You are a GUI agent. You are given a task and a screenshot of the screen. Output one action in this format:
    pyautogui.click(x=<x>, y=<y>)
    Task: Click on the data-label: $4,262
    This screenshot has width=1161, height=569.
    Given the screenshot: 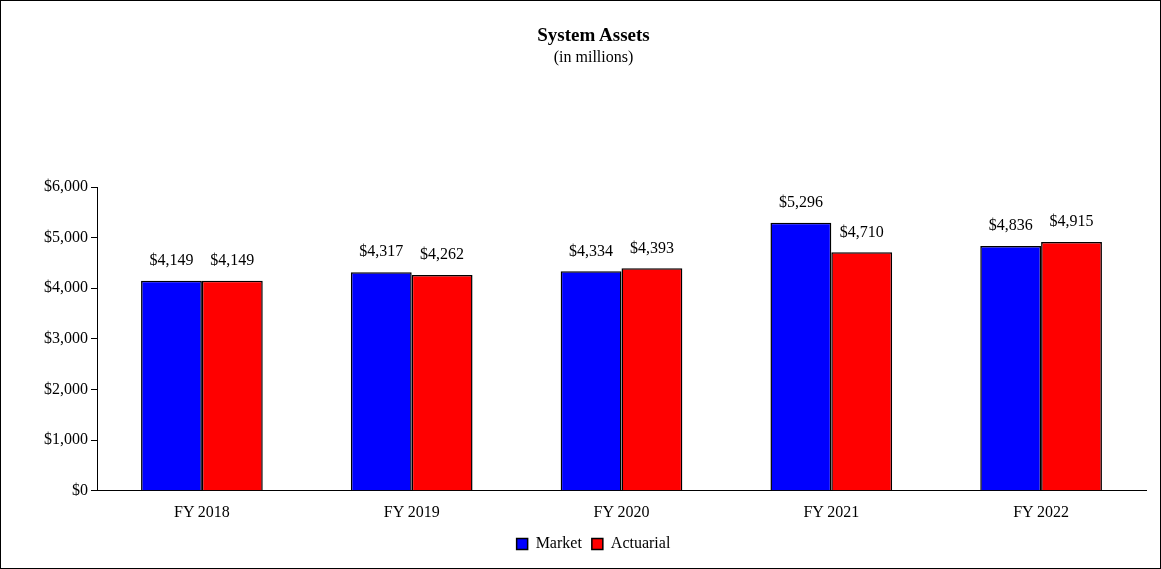 What is the action you would take?
    pyautogui.click(x=442, y=254)
    